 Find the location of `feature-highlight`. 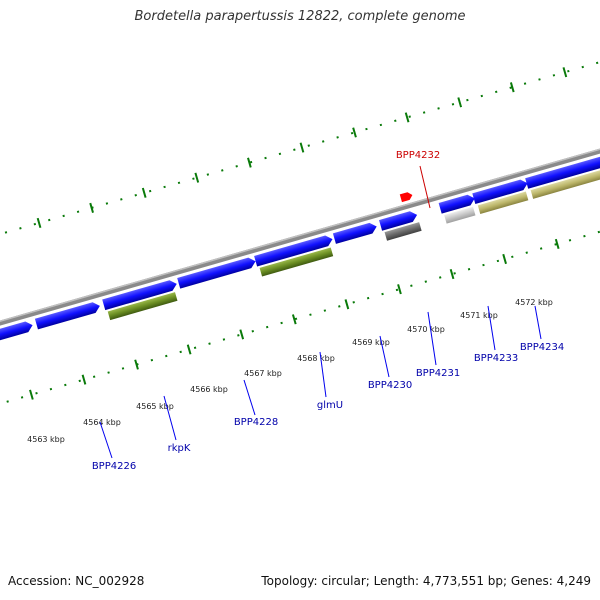

feature-highlight is located at coordinates (406, 197).